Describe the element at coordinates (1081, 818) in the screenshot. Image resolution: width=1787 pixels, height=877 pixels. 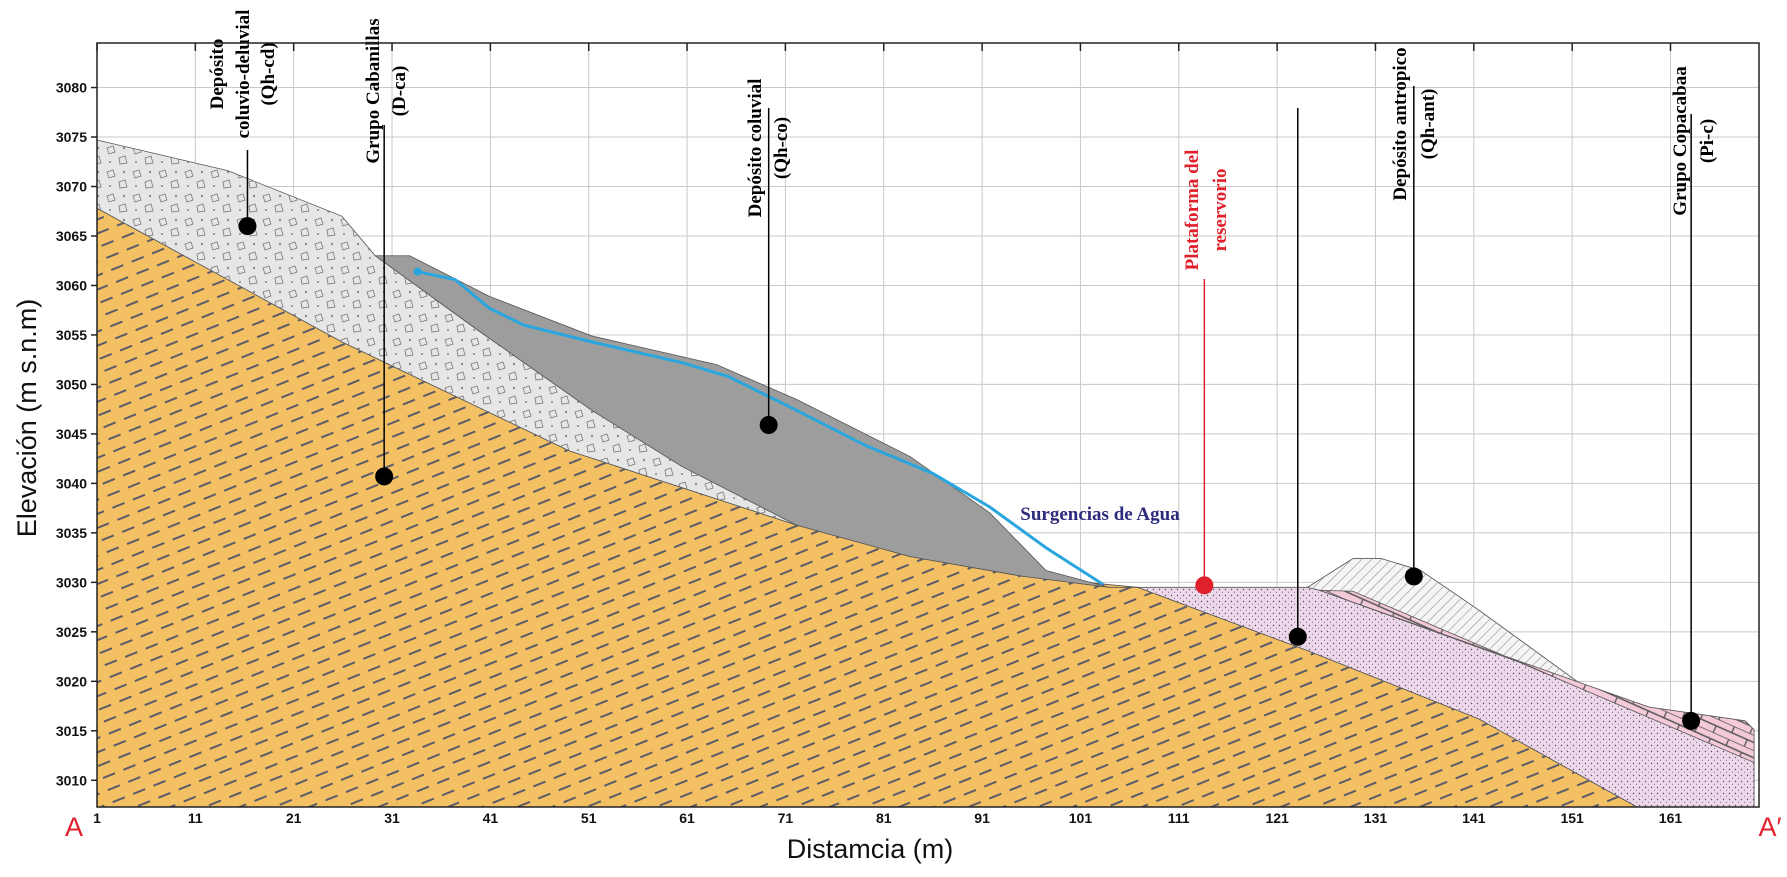
I see `x-tick-label: 101` at that location.